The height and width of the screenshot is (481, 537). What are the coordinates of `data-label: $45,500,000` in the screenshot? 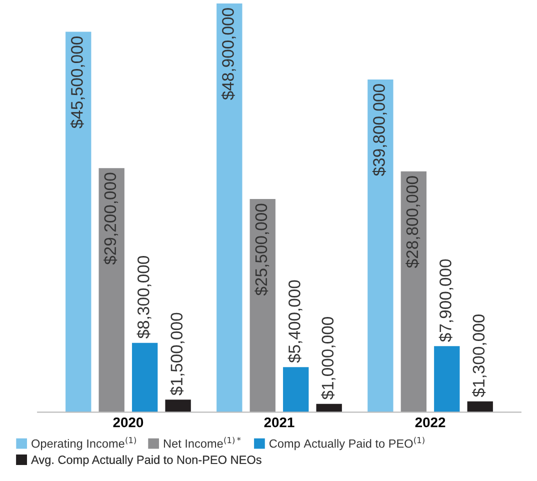 It's located at (77, 82).